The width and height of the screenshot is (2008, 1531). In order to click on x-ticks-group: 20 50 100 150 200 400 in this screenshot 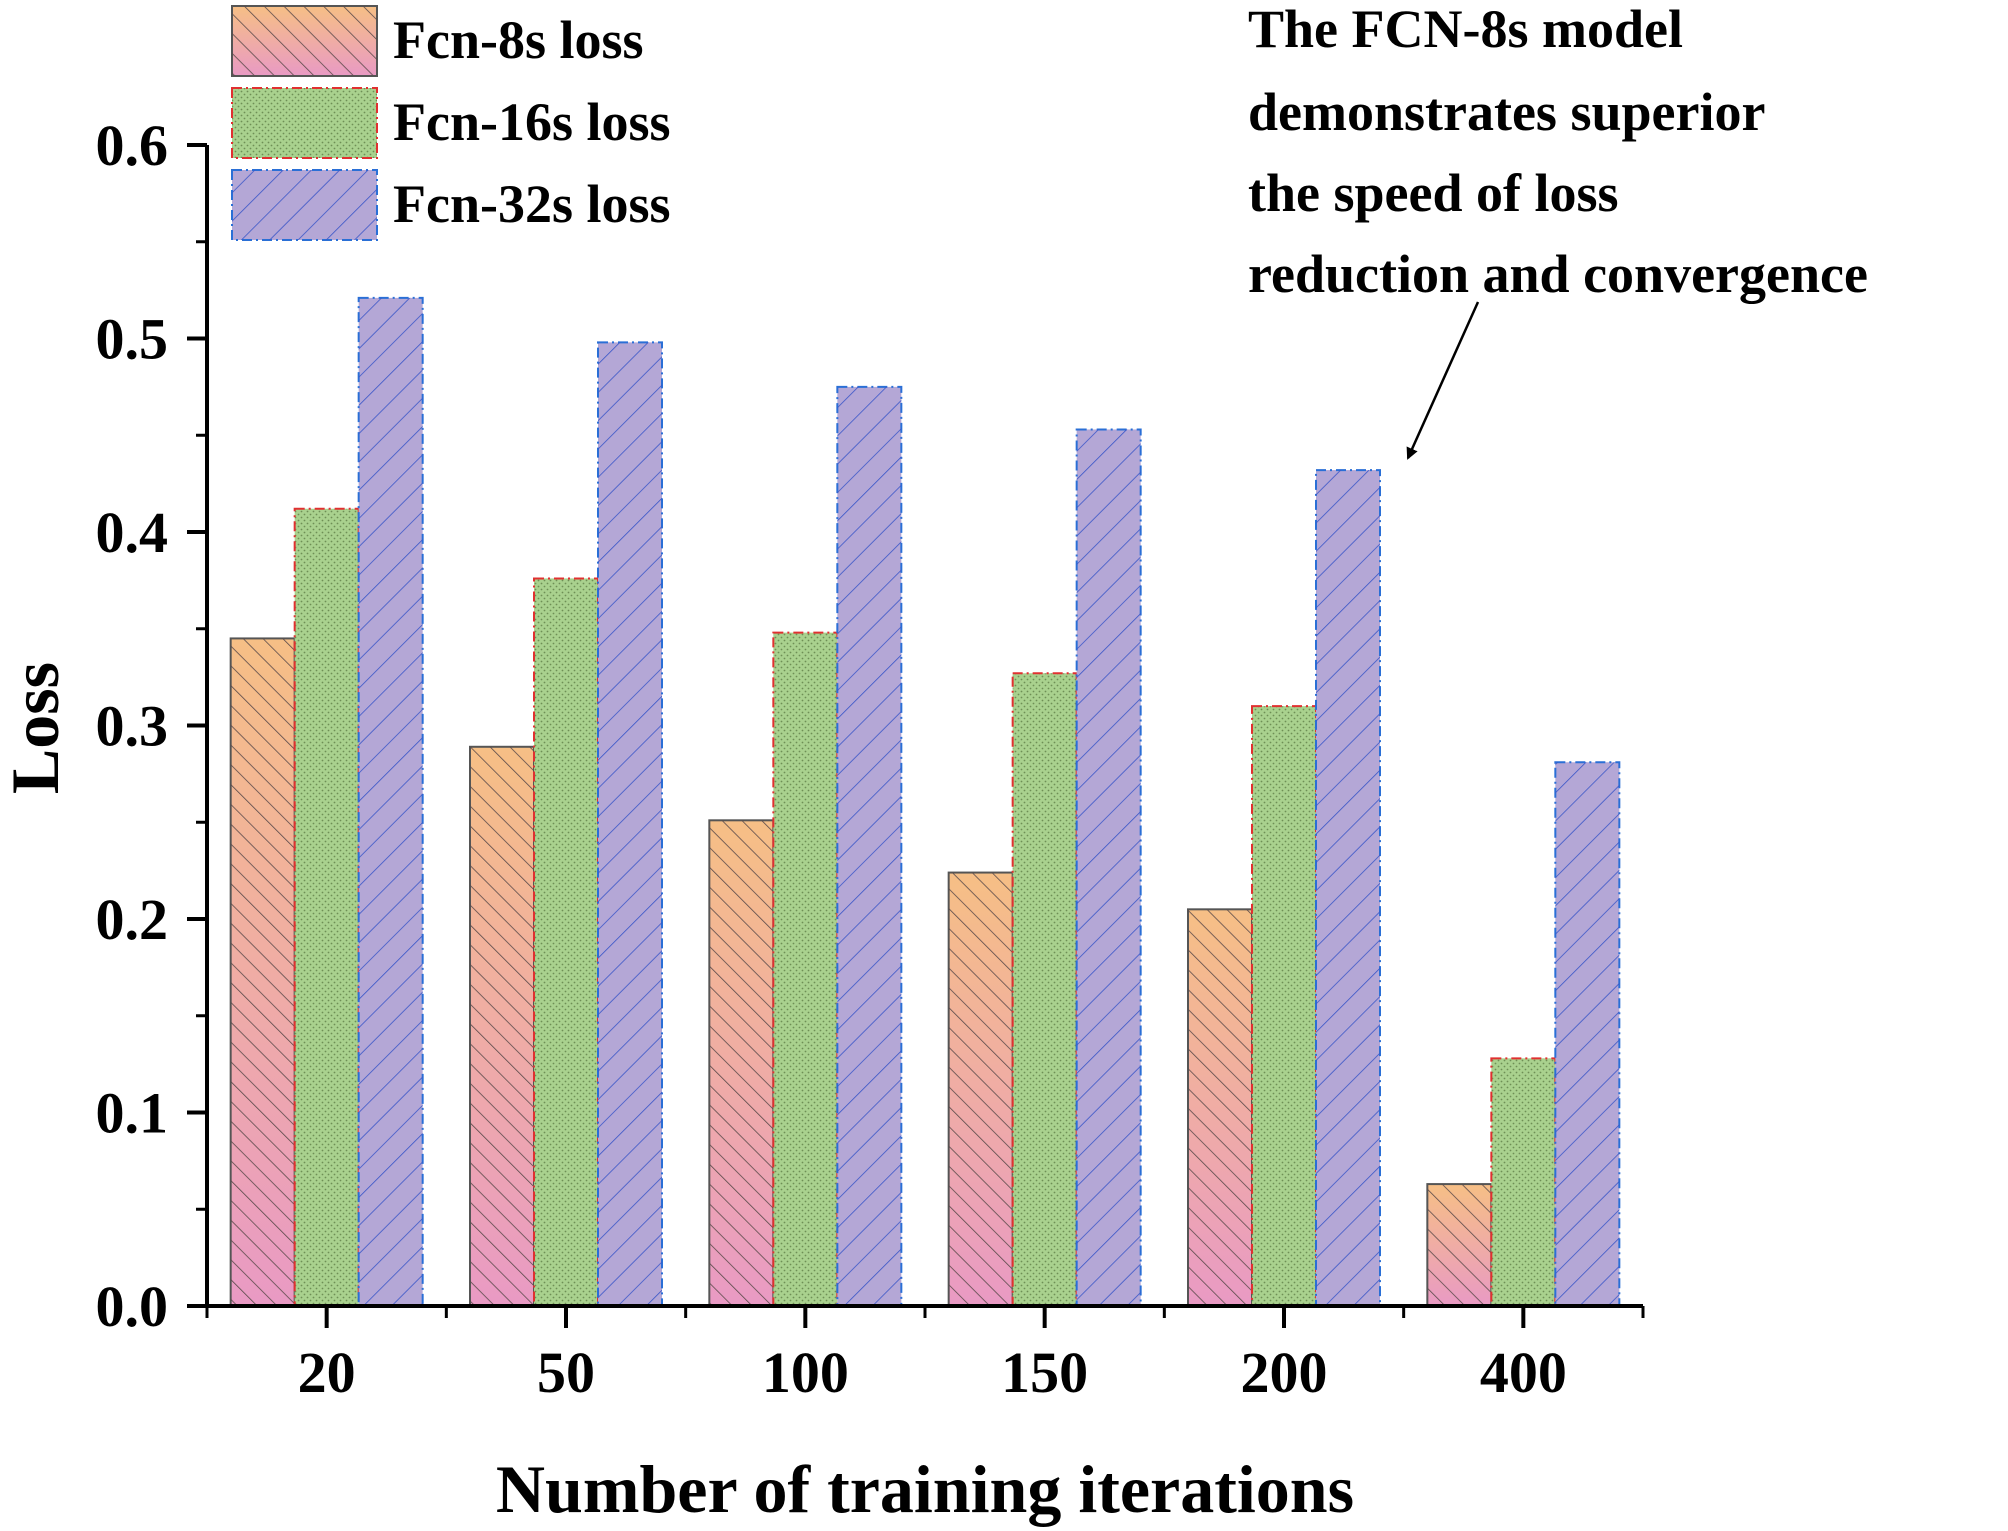, I will do `click(925, 1355)`.